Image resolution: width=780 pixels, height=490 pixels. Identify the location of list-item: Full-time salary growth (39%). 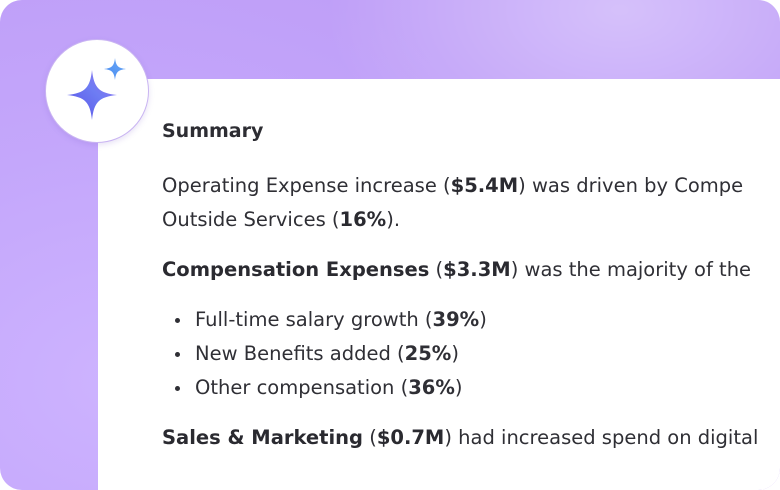
(477, 320).